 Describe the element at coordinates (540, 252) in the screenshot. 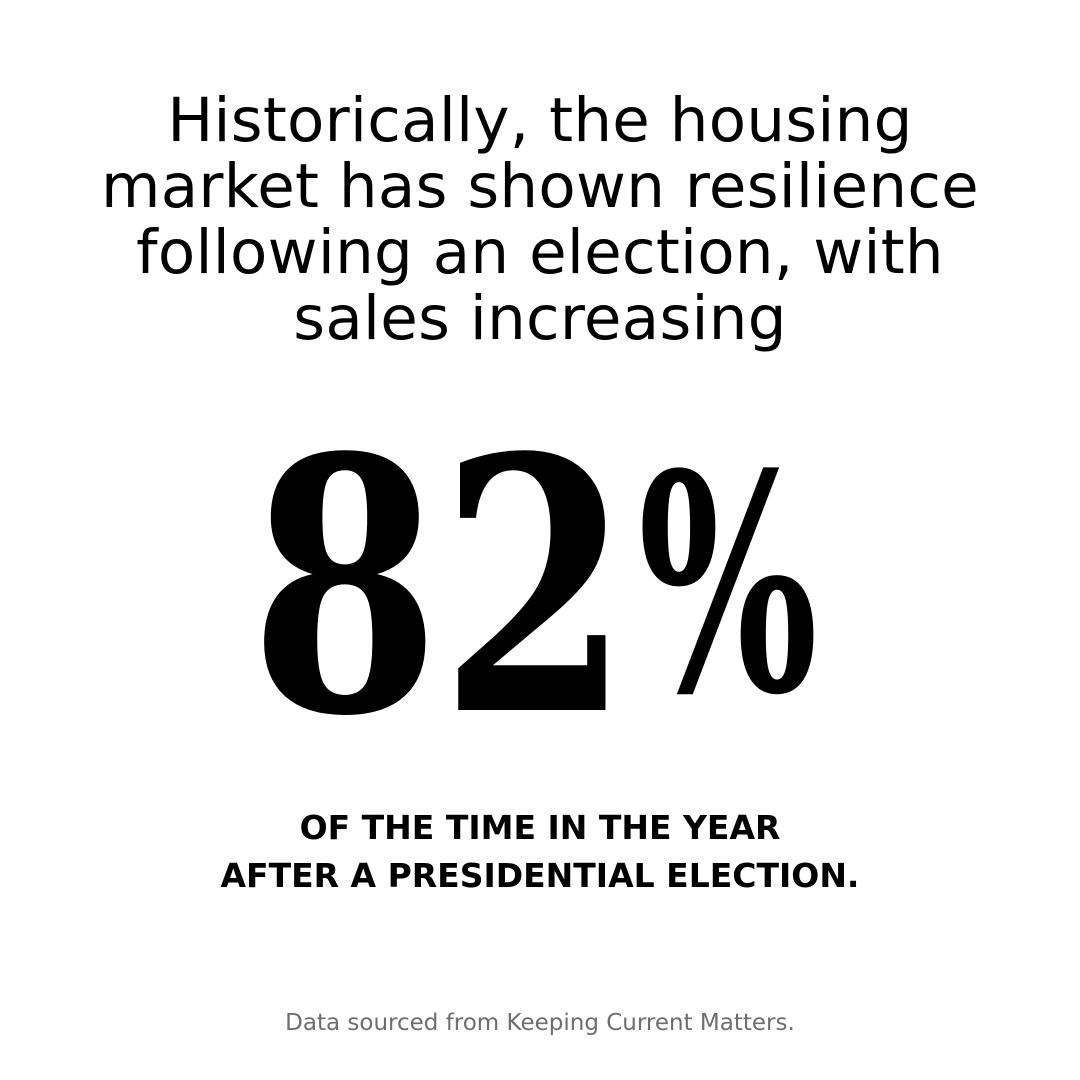

I see `headline-line-3: following an election, with` at that location.